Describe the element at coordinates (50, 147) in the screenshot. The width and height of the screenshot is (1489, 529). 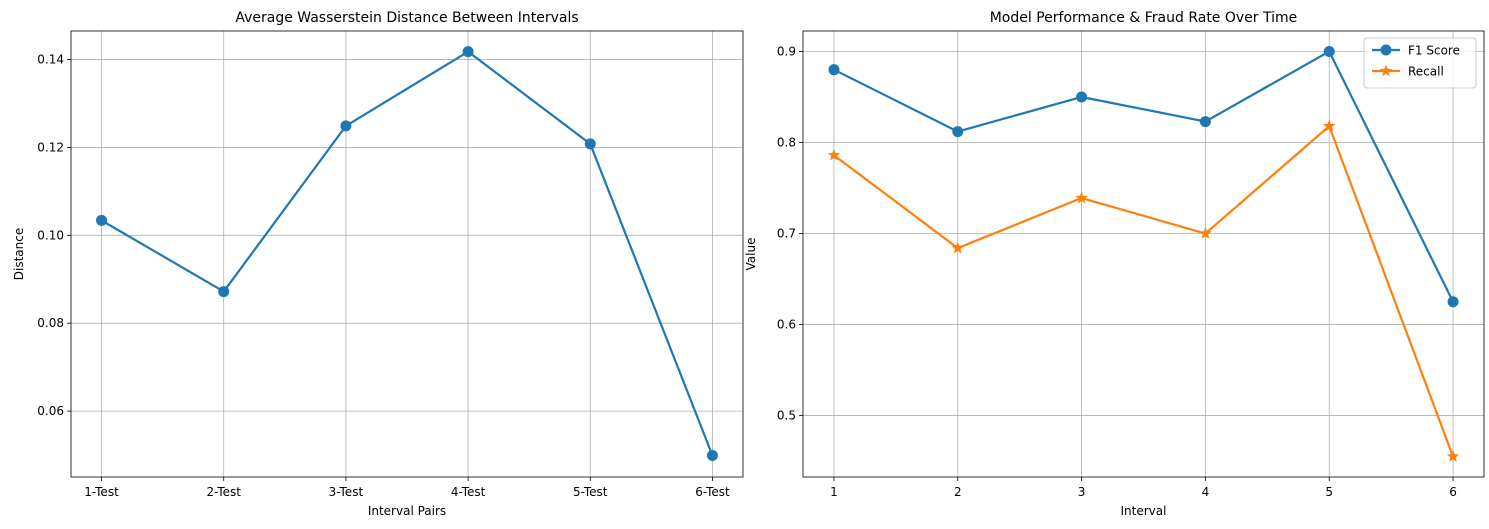
I see `y-tick-label: 0.12` at that location.